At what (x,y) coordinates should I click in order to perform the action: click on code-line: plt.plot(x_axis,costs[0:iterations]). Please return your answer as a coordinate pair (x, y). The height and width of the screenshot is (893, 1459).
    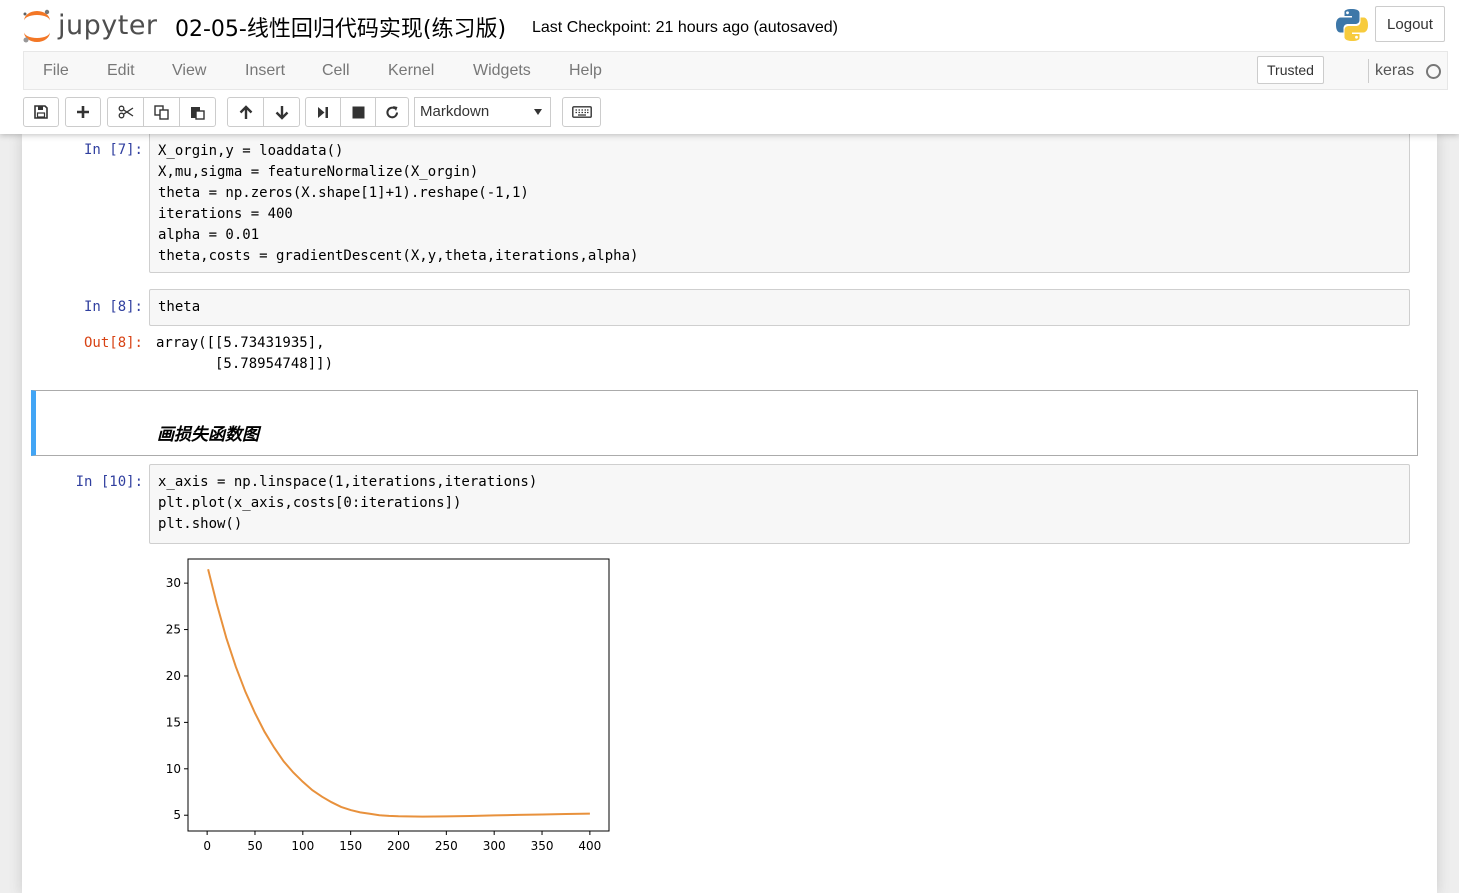
    Looking at the image, I should click on (310, 503).